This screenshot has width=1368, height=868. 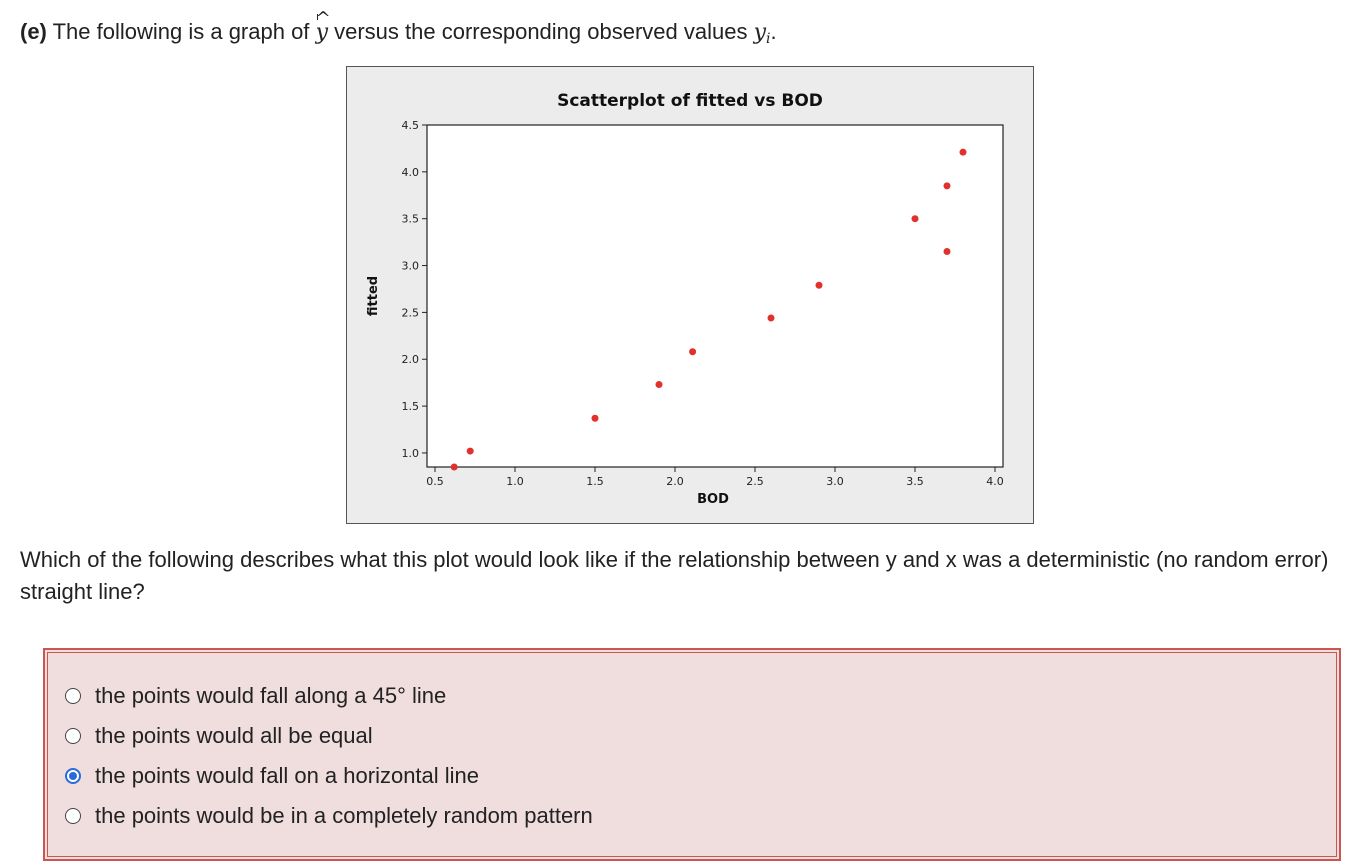 What do you see at coordinates (595, 481) in the screenshot?
I see `x-tick-label: 1.5` at bounding box center [595, 481].